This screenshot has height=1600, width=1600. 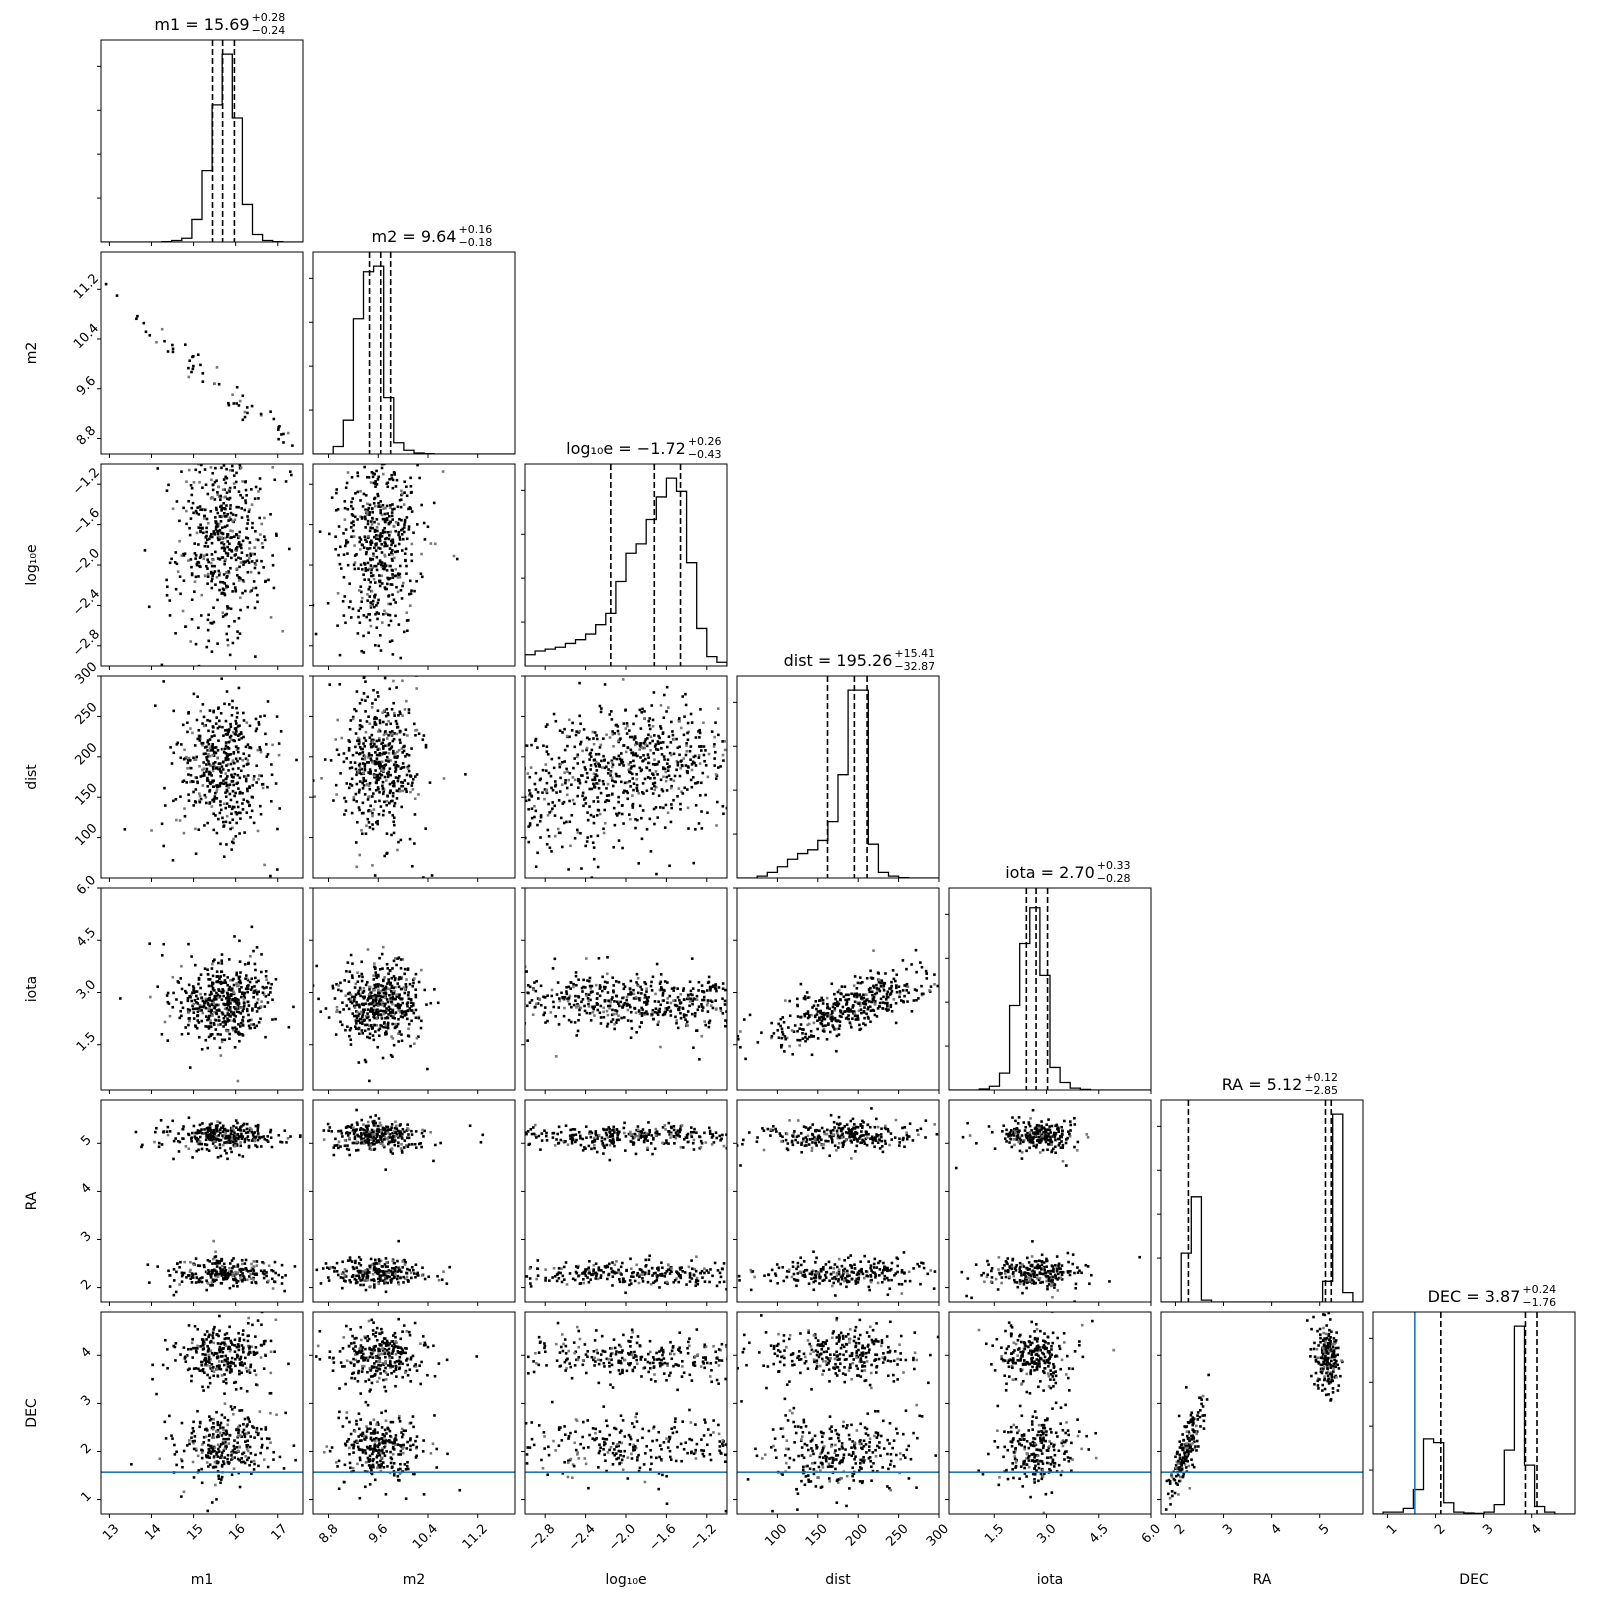 I want to click on x-tick-label-DEC: 4, so click(x=1536, y=1529).